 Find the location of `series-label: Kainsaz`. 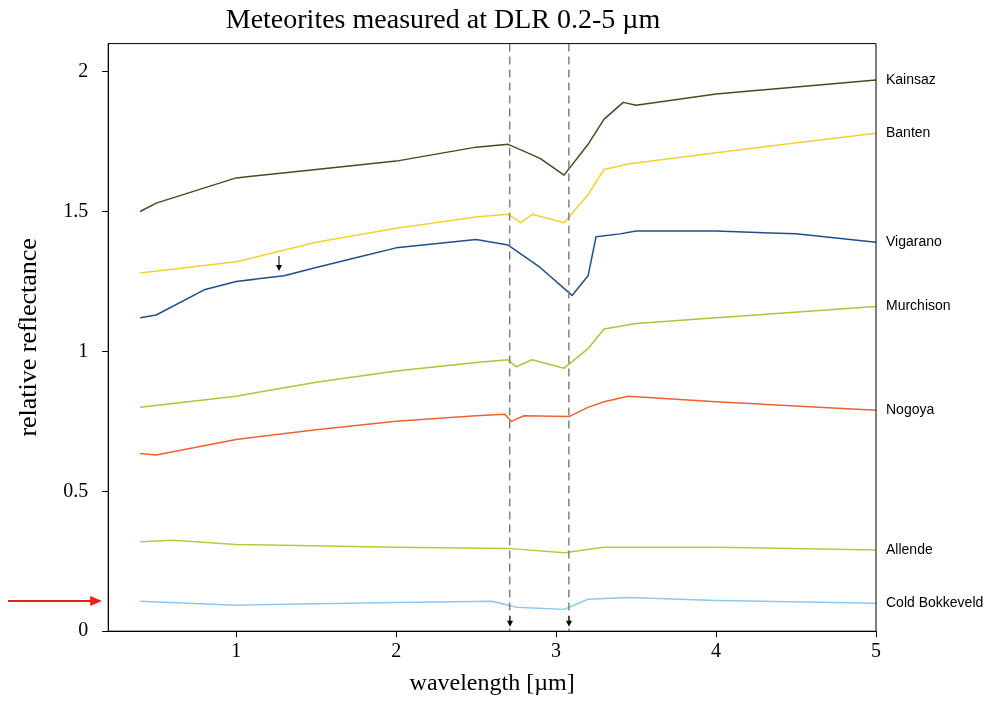

series-label: Kainsaz is located at coordinates (911, 78).